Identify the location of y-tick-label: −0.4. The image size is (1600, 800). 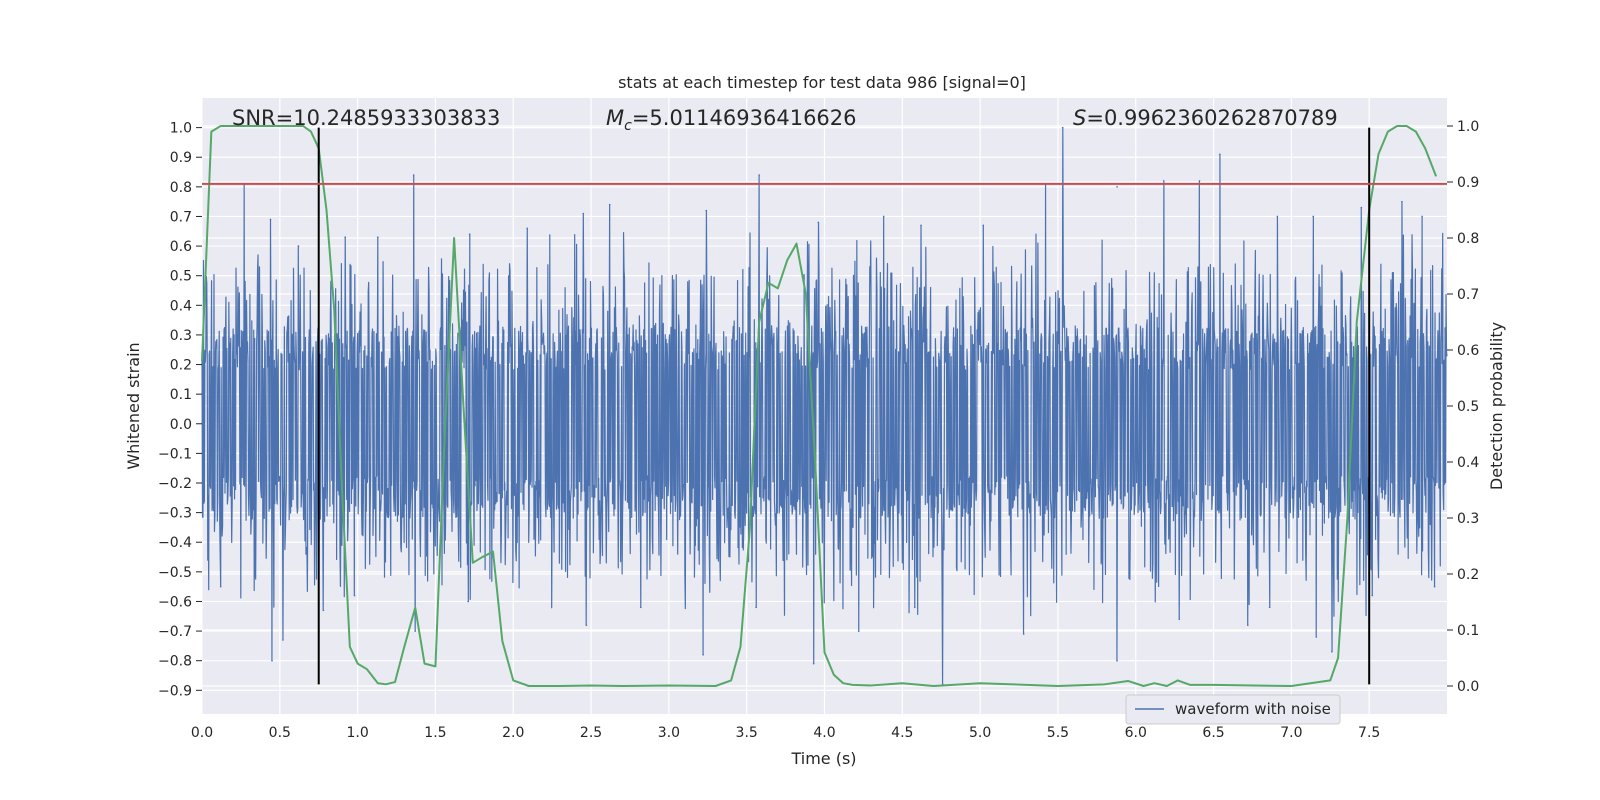
(175, 543).